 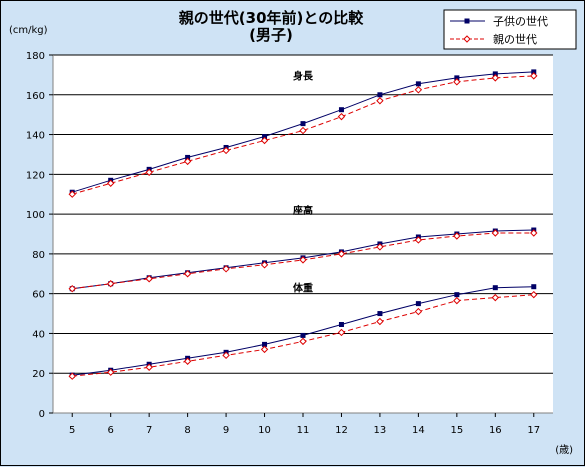 I want to click on annotation-height: 身長, so click(x=303, y=76).